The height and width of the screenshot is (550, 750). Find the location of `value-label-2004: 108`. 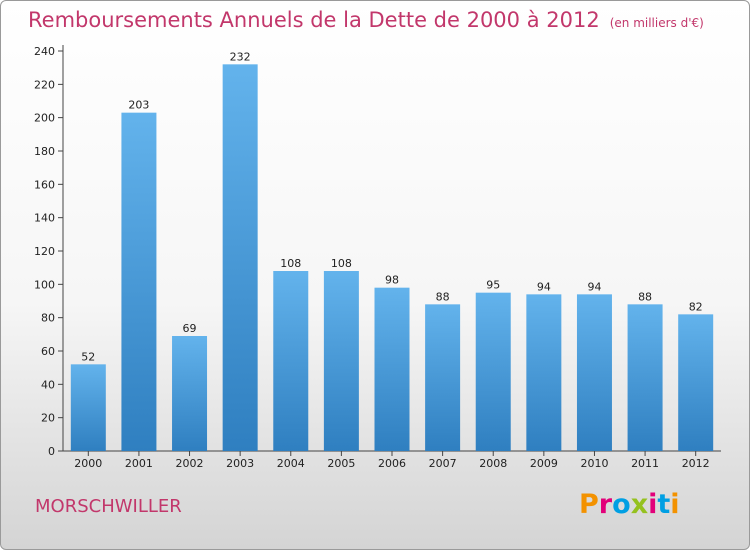

value-label-2004: 108 is located at coordinates (290, 263).